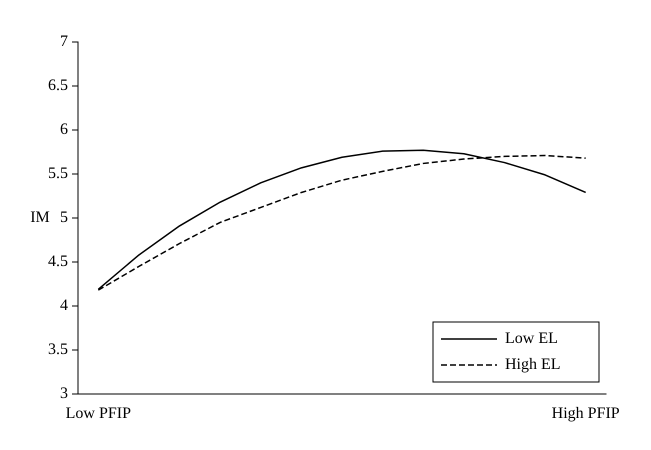 Image resolution: width=651 pixels, height=450 pixels. I want to click on y-tick-label: 7, so click(64, 41).